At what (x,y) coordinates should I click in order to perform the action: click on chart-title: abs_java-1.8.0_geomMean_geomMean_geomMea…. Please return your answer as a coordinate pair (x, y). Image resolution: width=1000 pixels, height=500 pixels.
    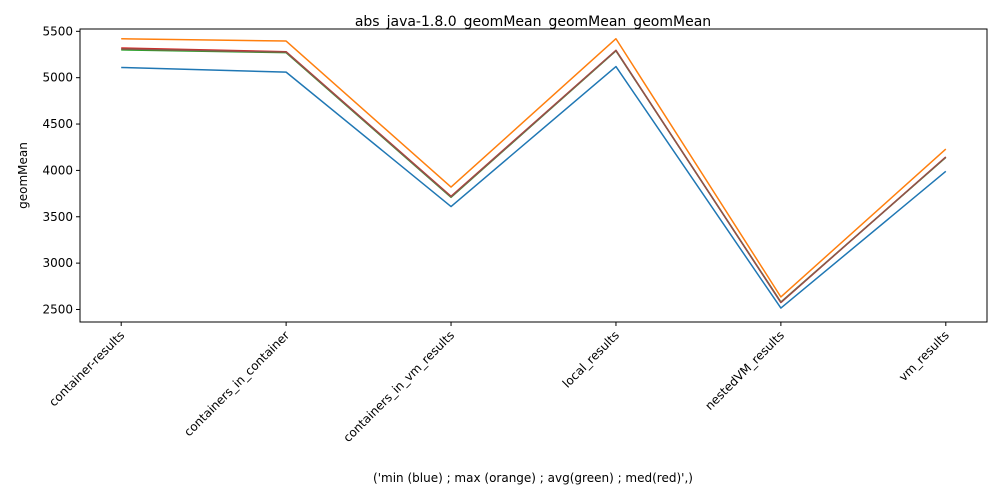
    Looking at the image, I should click on (533, 22).